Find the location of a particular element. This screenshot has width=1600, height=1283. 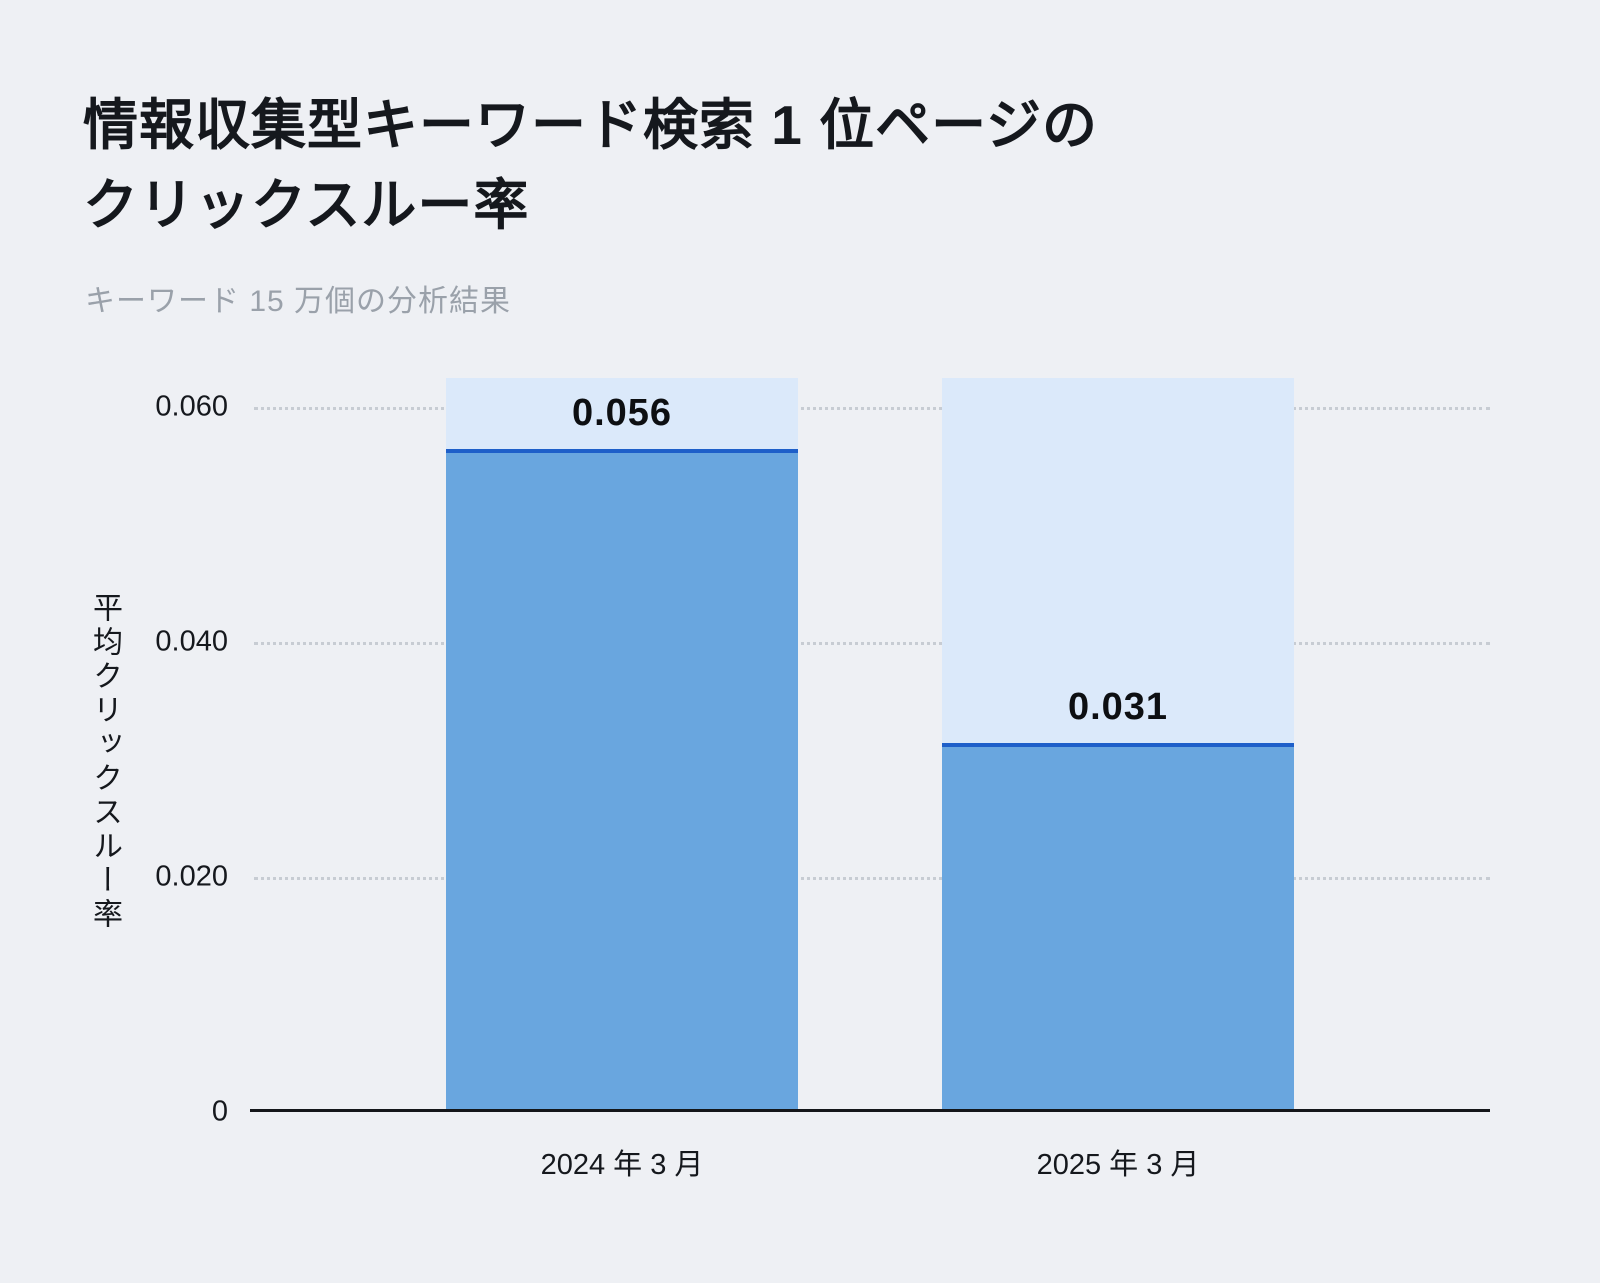

chart-title-line2: クリックスルー率 is located at coordinates (306, 204).